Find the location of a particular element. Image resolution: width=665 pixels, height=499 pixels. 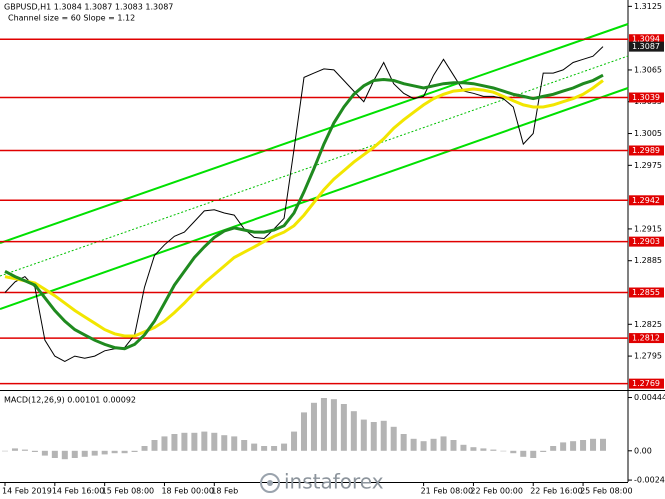

level-label: 1.2855 is located at coordinates (646, 292).